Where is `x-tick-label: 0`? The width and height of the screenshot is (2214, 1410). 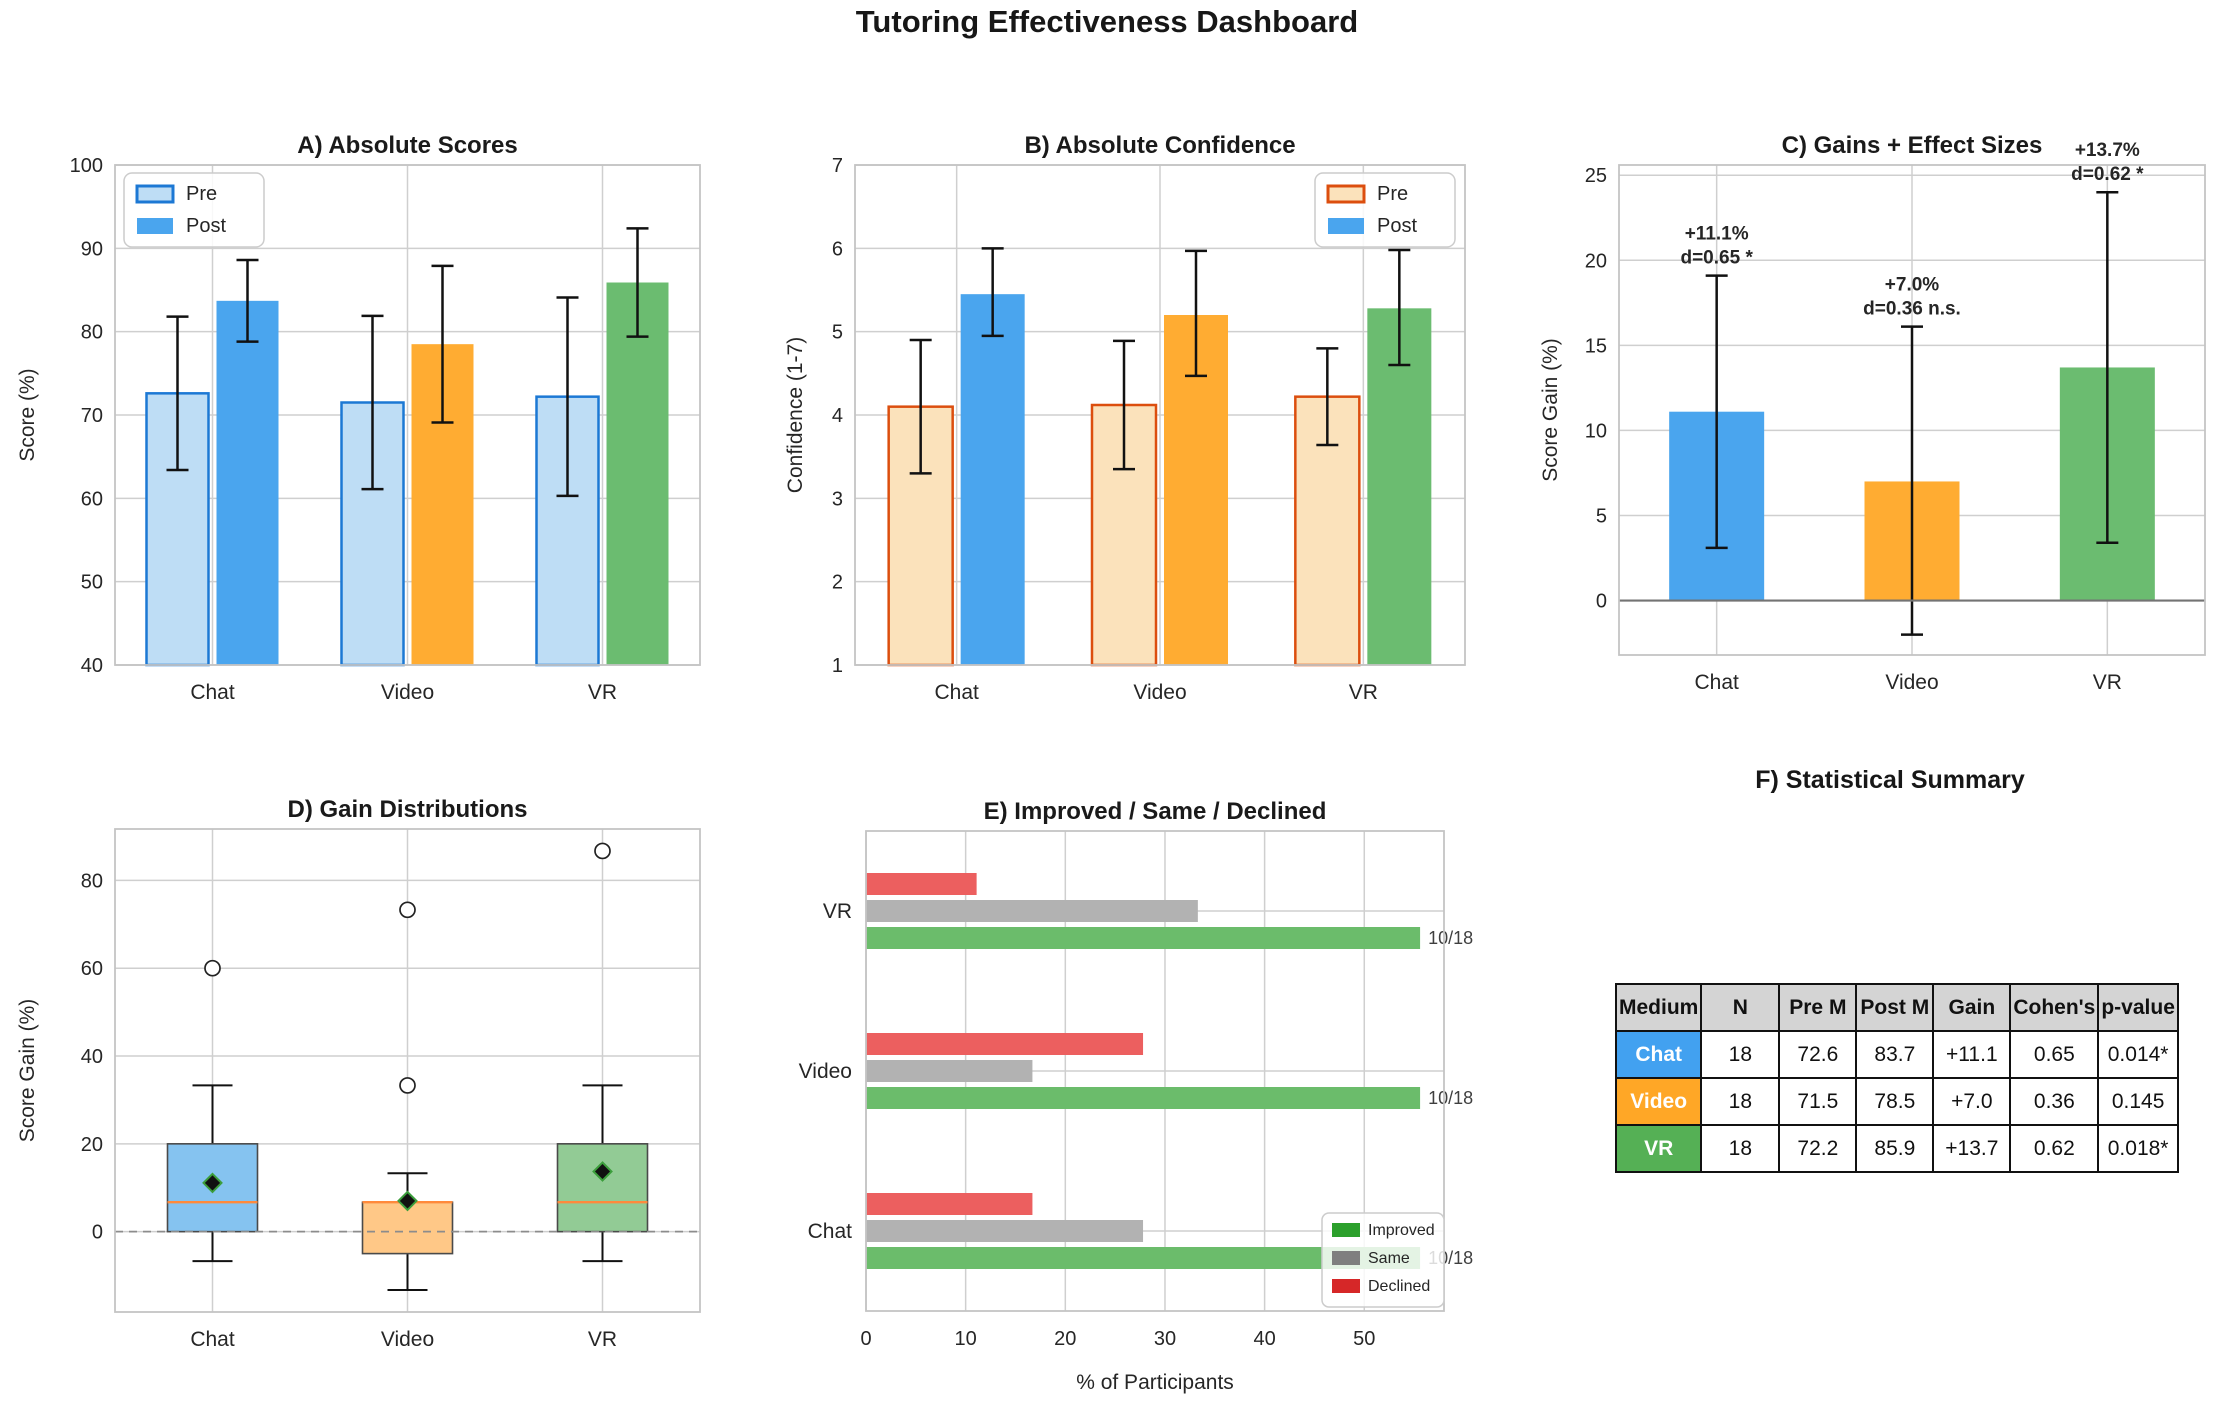 x-tick-label: 0 is located at coordinates (865, 1339).